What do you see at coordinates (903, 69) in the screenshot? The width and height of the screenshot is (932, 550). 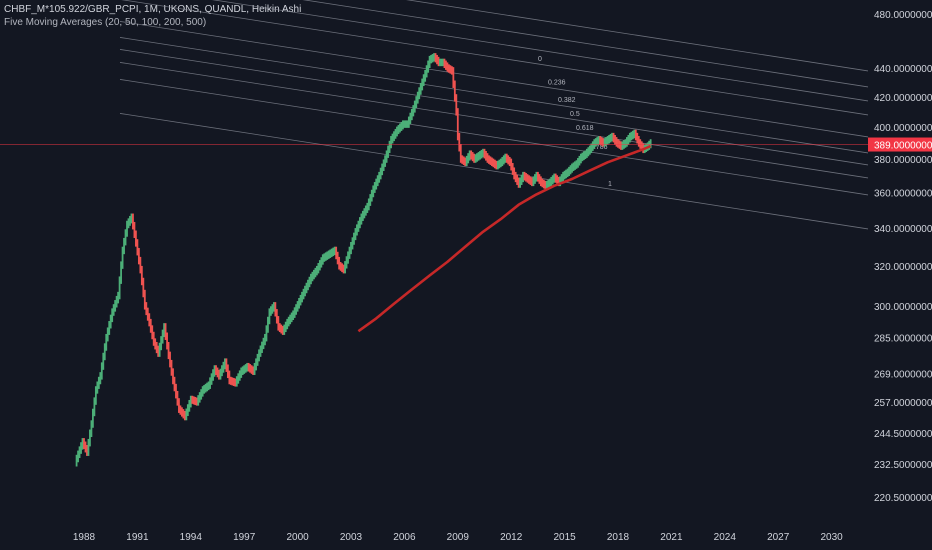 I see `y-tick-label: 440.00000000` at bounding box center [903, 69].